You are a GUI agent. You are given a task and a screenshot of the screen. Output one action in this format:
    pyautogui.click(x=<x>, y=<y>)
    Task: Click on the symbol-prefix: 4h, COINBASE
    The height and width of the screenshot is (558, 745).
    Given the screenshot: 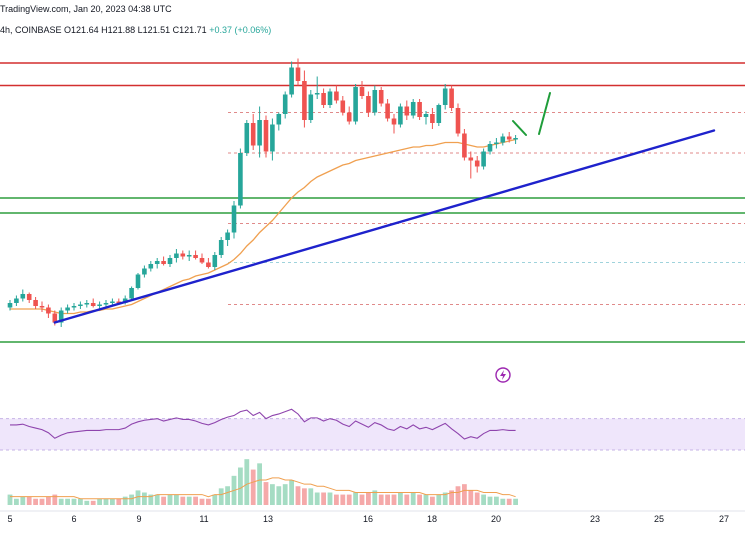 What is the action you would take?
    pyautogui.click(x=31, y=30)
    